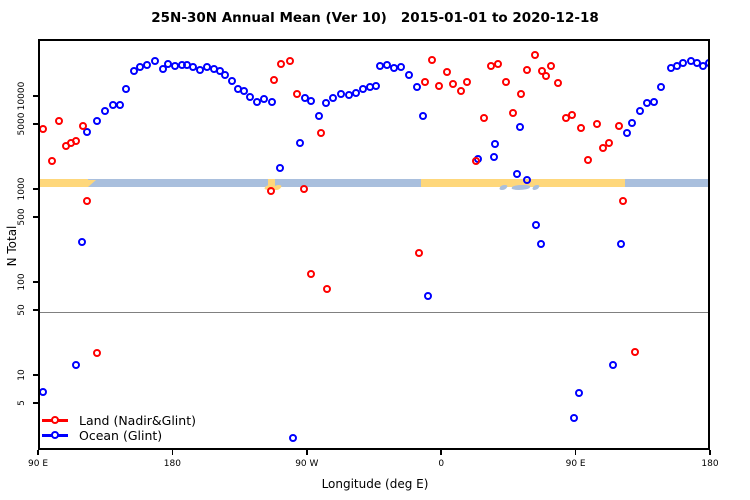 Image resolution: width=750 pixels, height=500 pixels. I want to click on legend-line-ocean-icon, so click(55, 434).